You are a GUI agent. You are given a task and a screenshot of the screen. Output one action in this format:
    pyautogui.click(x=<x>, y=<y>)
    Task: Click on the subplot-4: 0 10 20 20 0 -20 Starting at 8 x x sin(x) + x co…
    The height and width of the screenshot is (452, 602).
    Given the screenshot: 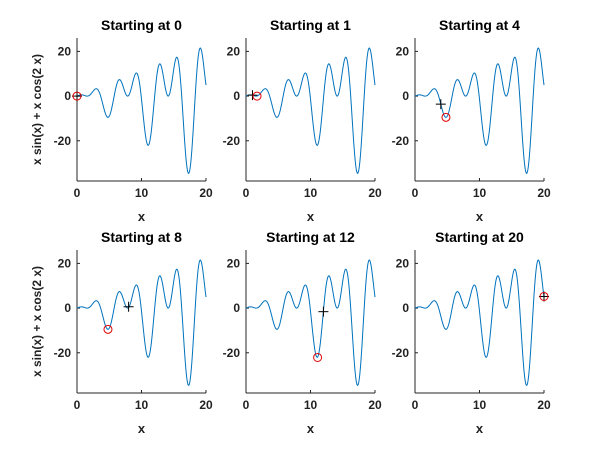 What is the action you would take?
    pyautogui.click(x=121, y=332)
    